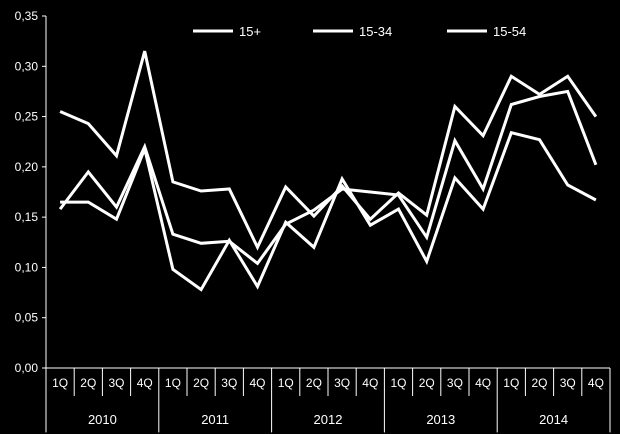  What do you see at coordinates (27, 66) in the screenshot?
I see `y-tick-label: 0,30` at bounding box center [27, 66].